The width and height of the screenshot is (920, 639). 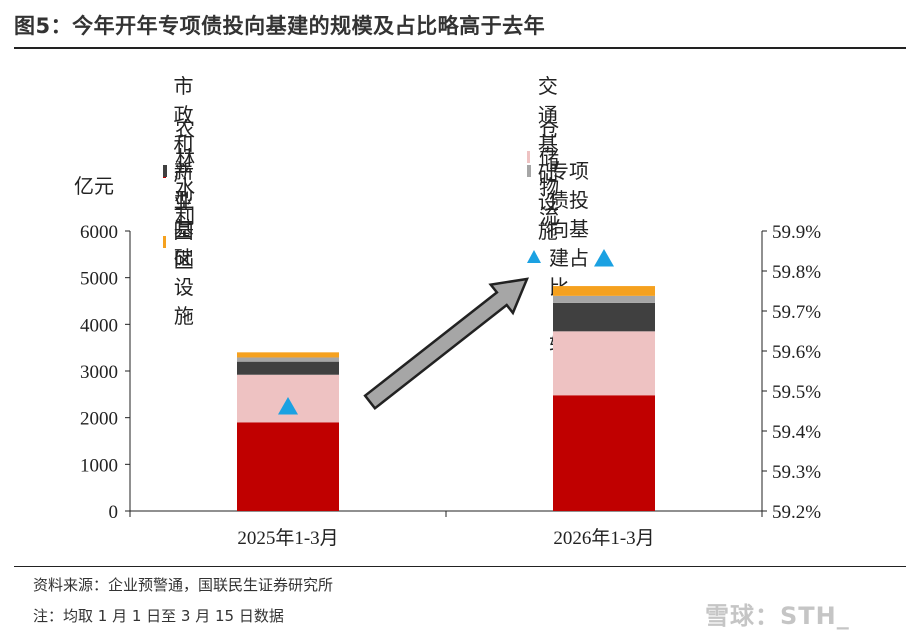 I want to click on y-left-tick-label: 0, so click(x=114, y=512).